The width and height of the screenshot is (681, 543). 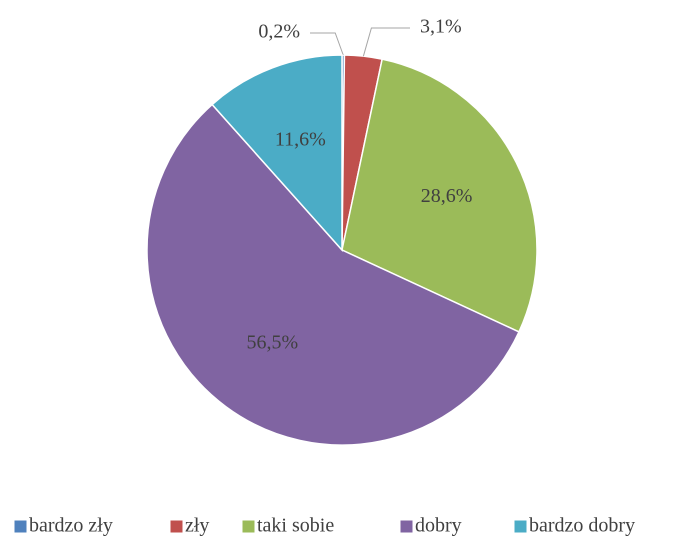 I want to click on legend-label: dobry, so click(x=438, y=526).